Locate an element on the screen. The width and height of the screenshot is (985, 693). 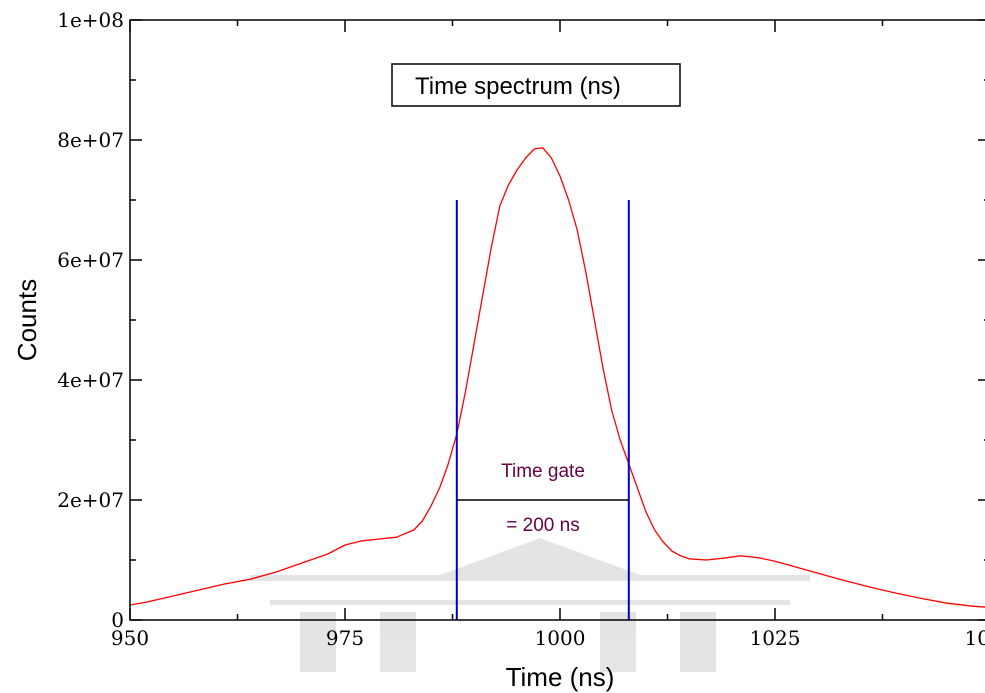
y-tick-label: 0 is located at coordinates (117, 620).